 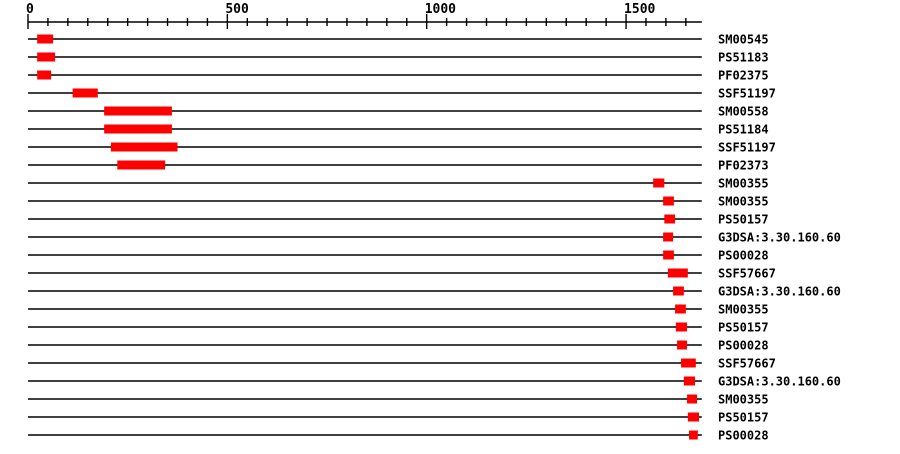 I want to click on feature-row: SM00558, so click(x=398, y=112).